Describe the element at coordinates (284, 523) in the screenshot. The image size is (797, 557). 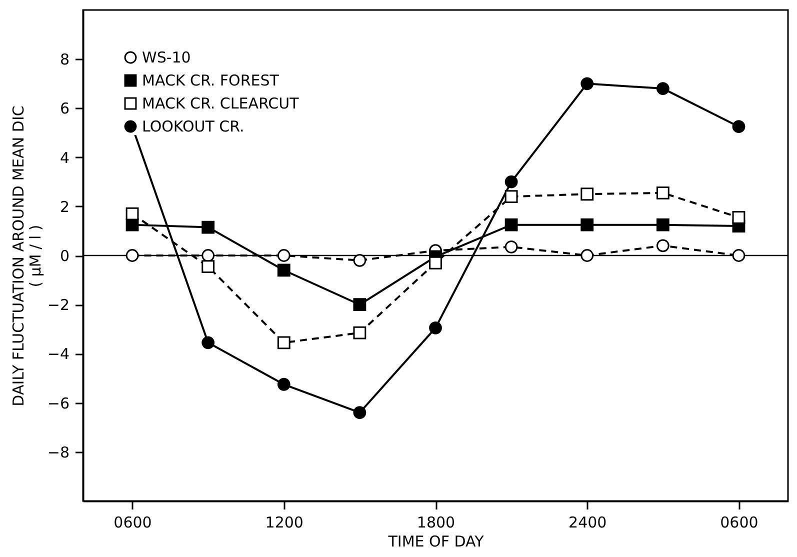
I see `x-tick-label: 1200` at that location.